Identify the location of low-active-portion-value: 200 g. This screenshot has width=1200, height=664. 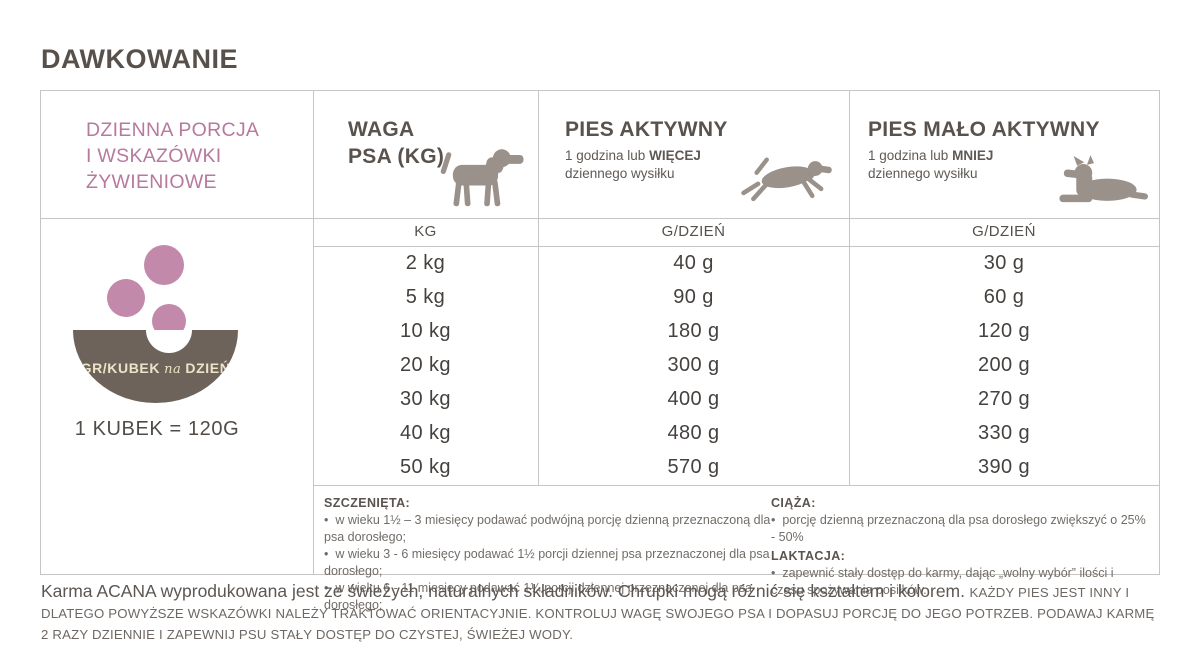
(1004, 364).